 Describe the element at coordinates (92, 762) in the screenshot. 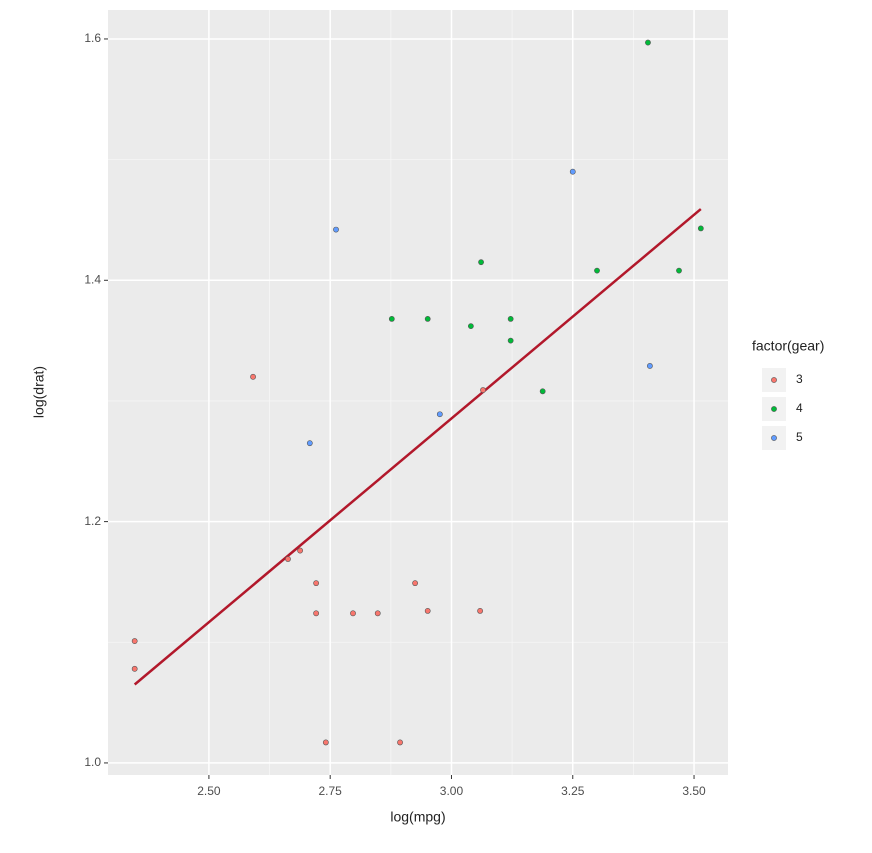

I see `y-tick-label: 1.0` at that location.